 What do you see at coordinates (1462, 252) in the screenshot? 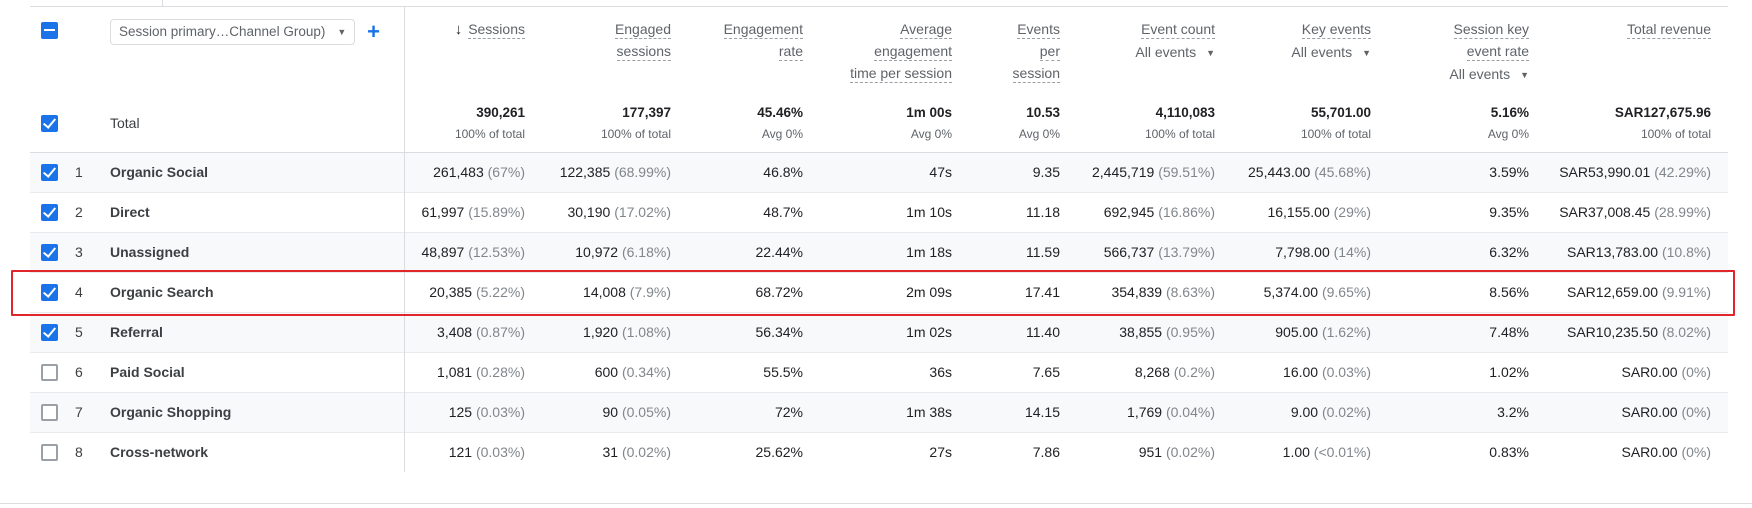
I see `cell-session_key_event_rate: 6.32%` at bounding box center [1462, 252].